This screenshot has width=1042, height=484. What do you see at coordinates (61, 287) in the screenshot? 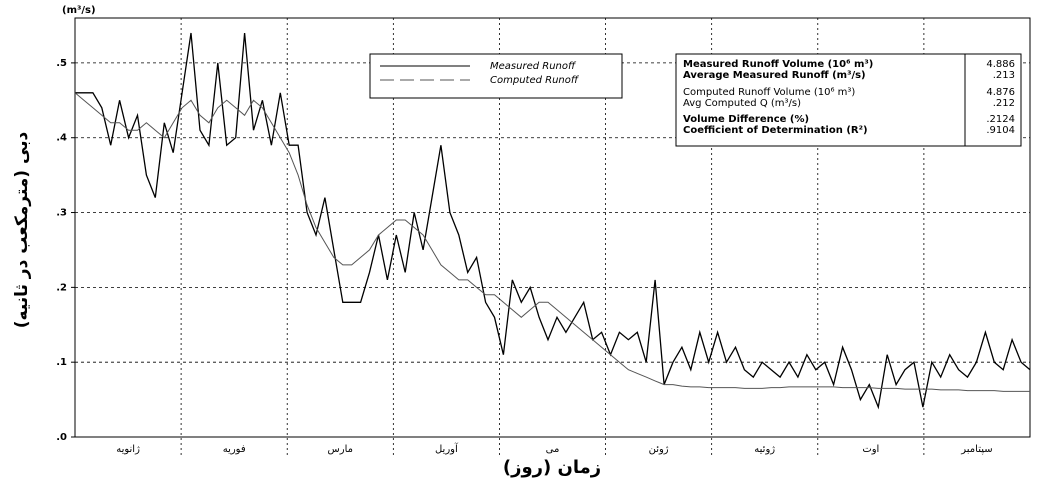
I see `y-tick-label: .2` at bounding box center [61, 287].